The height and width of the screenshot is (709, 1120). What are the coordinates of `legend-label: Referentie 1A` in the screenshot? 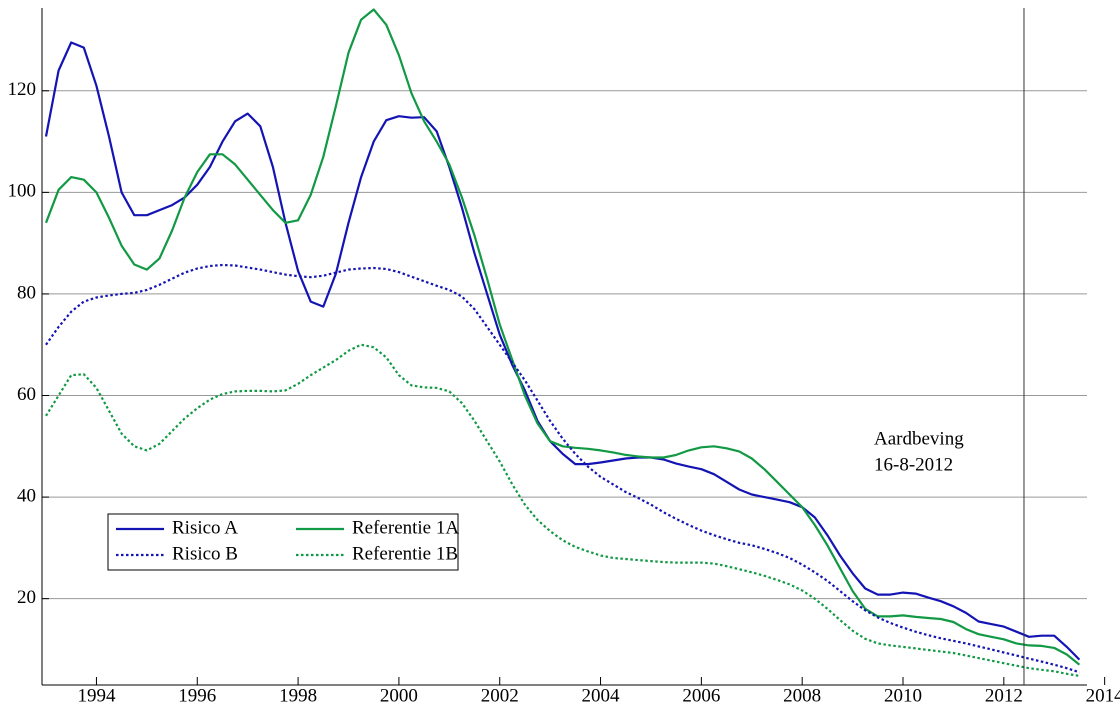 It's located at (405, 527).